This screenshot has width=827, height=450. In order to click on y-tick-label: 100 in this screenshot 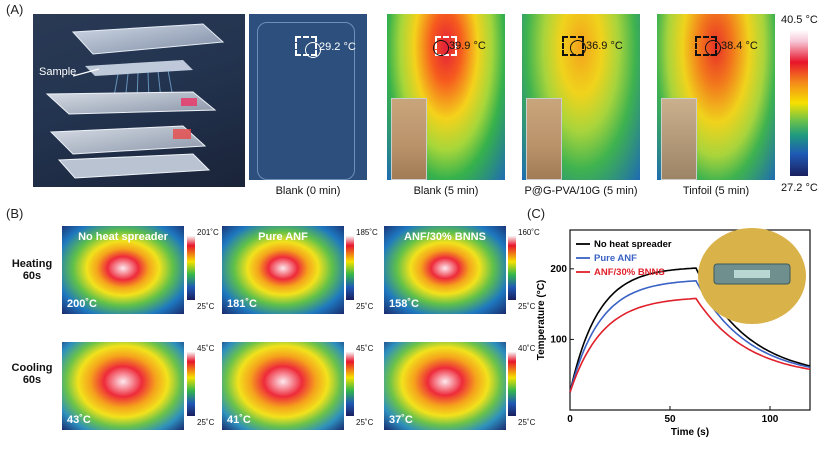, I will do `click(558, 339)`.